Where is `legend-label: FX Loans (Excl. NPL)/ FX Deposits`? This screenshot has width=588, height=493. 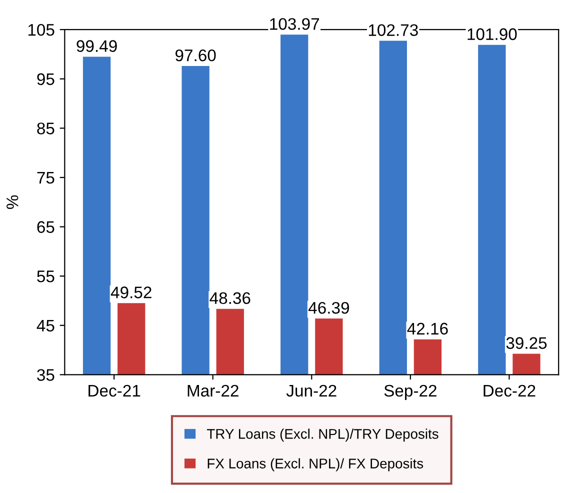
legend-label: FX Loans (Excl. NPL)/ FX Deposits is located at coordinates (316, 465).